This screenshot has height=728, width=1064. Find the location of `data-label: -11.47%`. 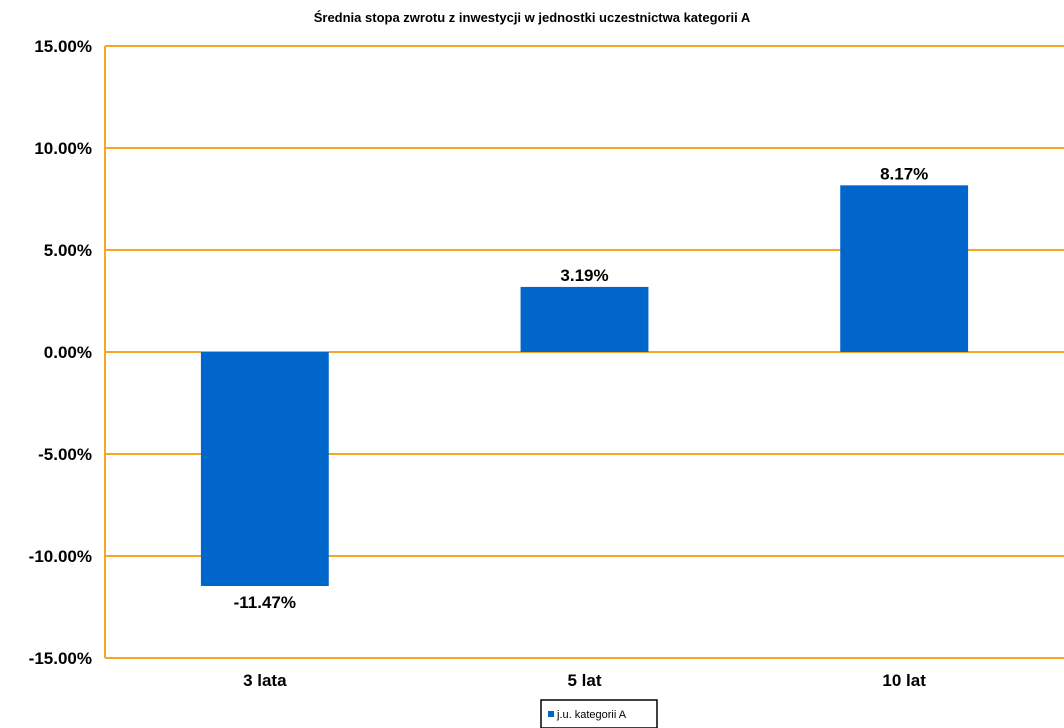

data-label: -11.47% is located at coordinates (265, 602).